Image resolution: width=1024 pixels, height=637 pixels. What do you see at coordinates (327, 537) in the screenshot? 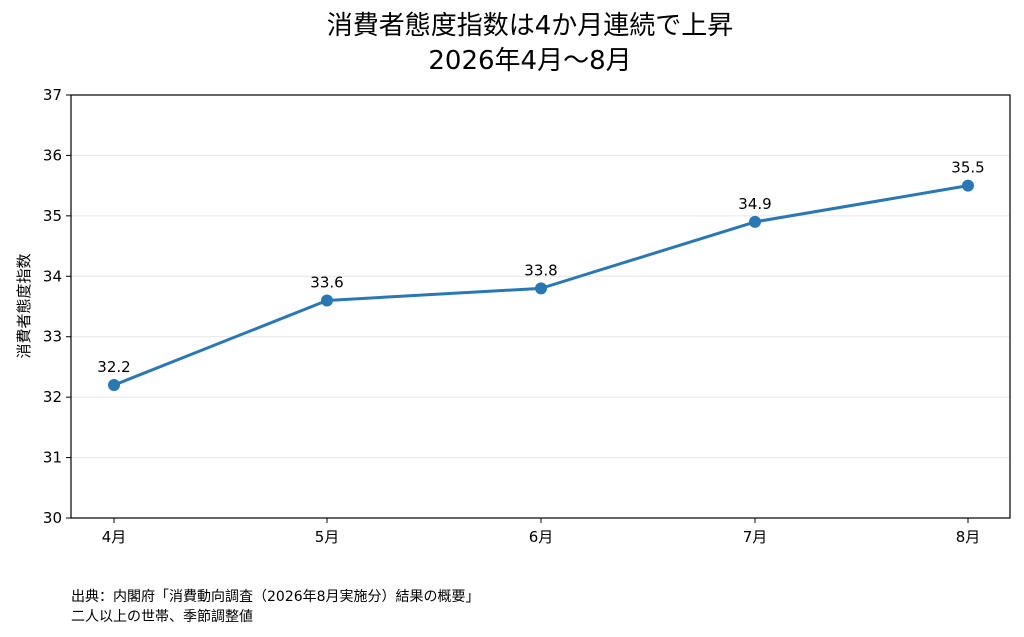
I see `x-tick-label: 5月` at bounding box center [327, 537].